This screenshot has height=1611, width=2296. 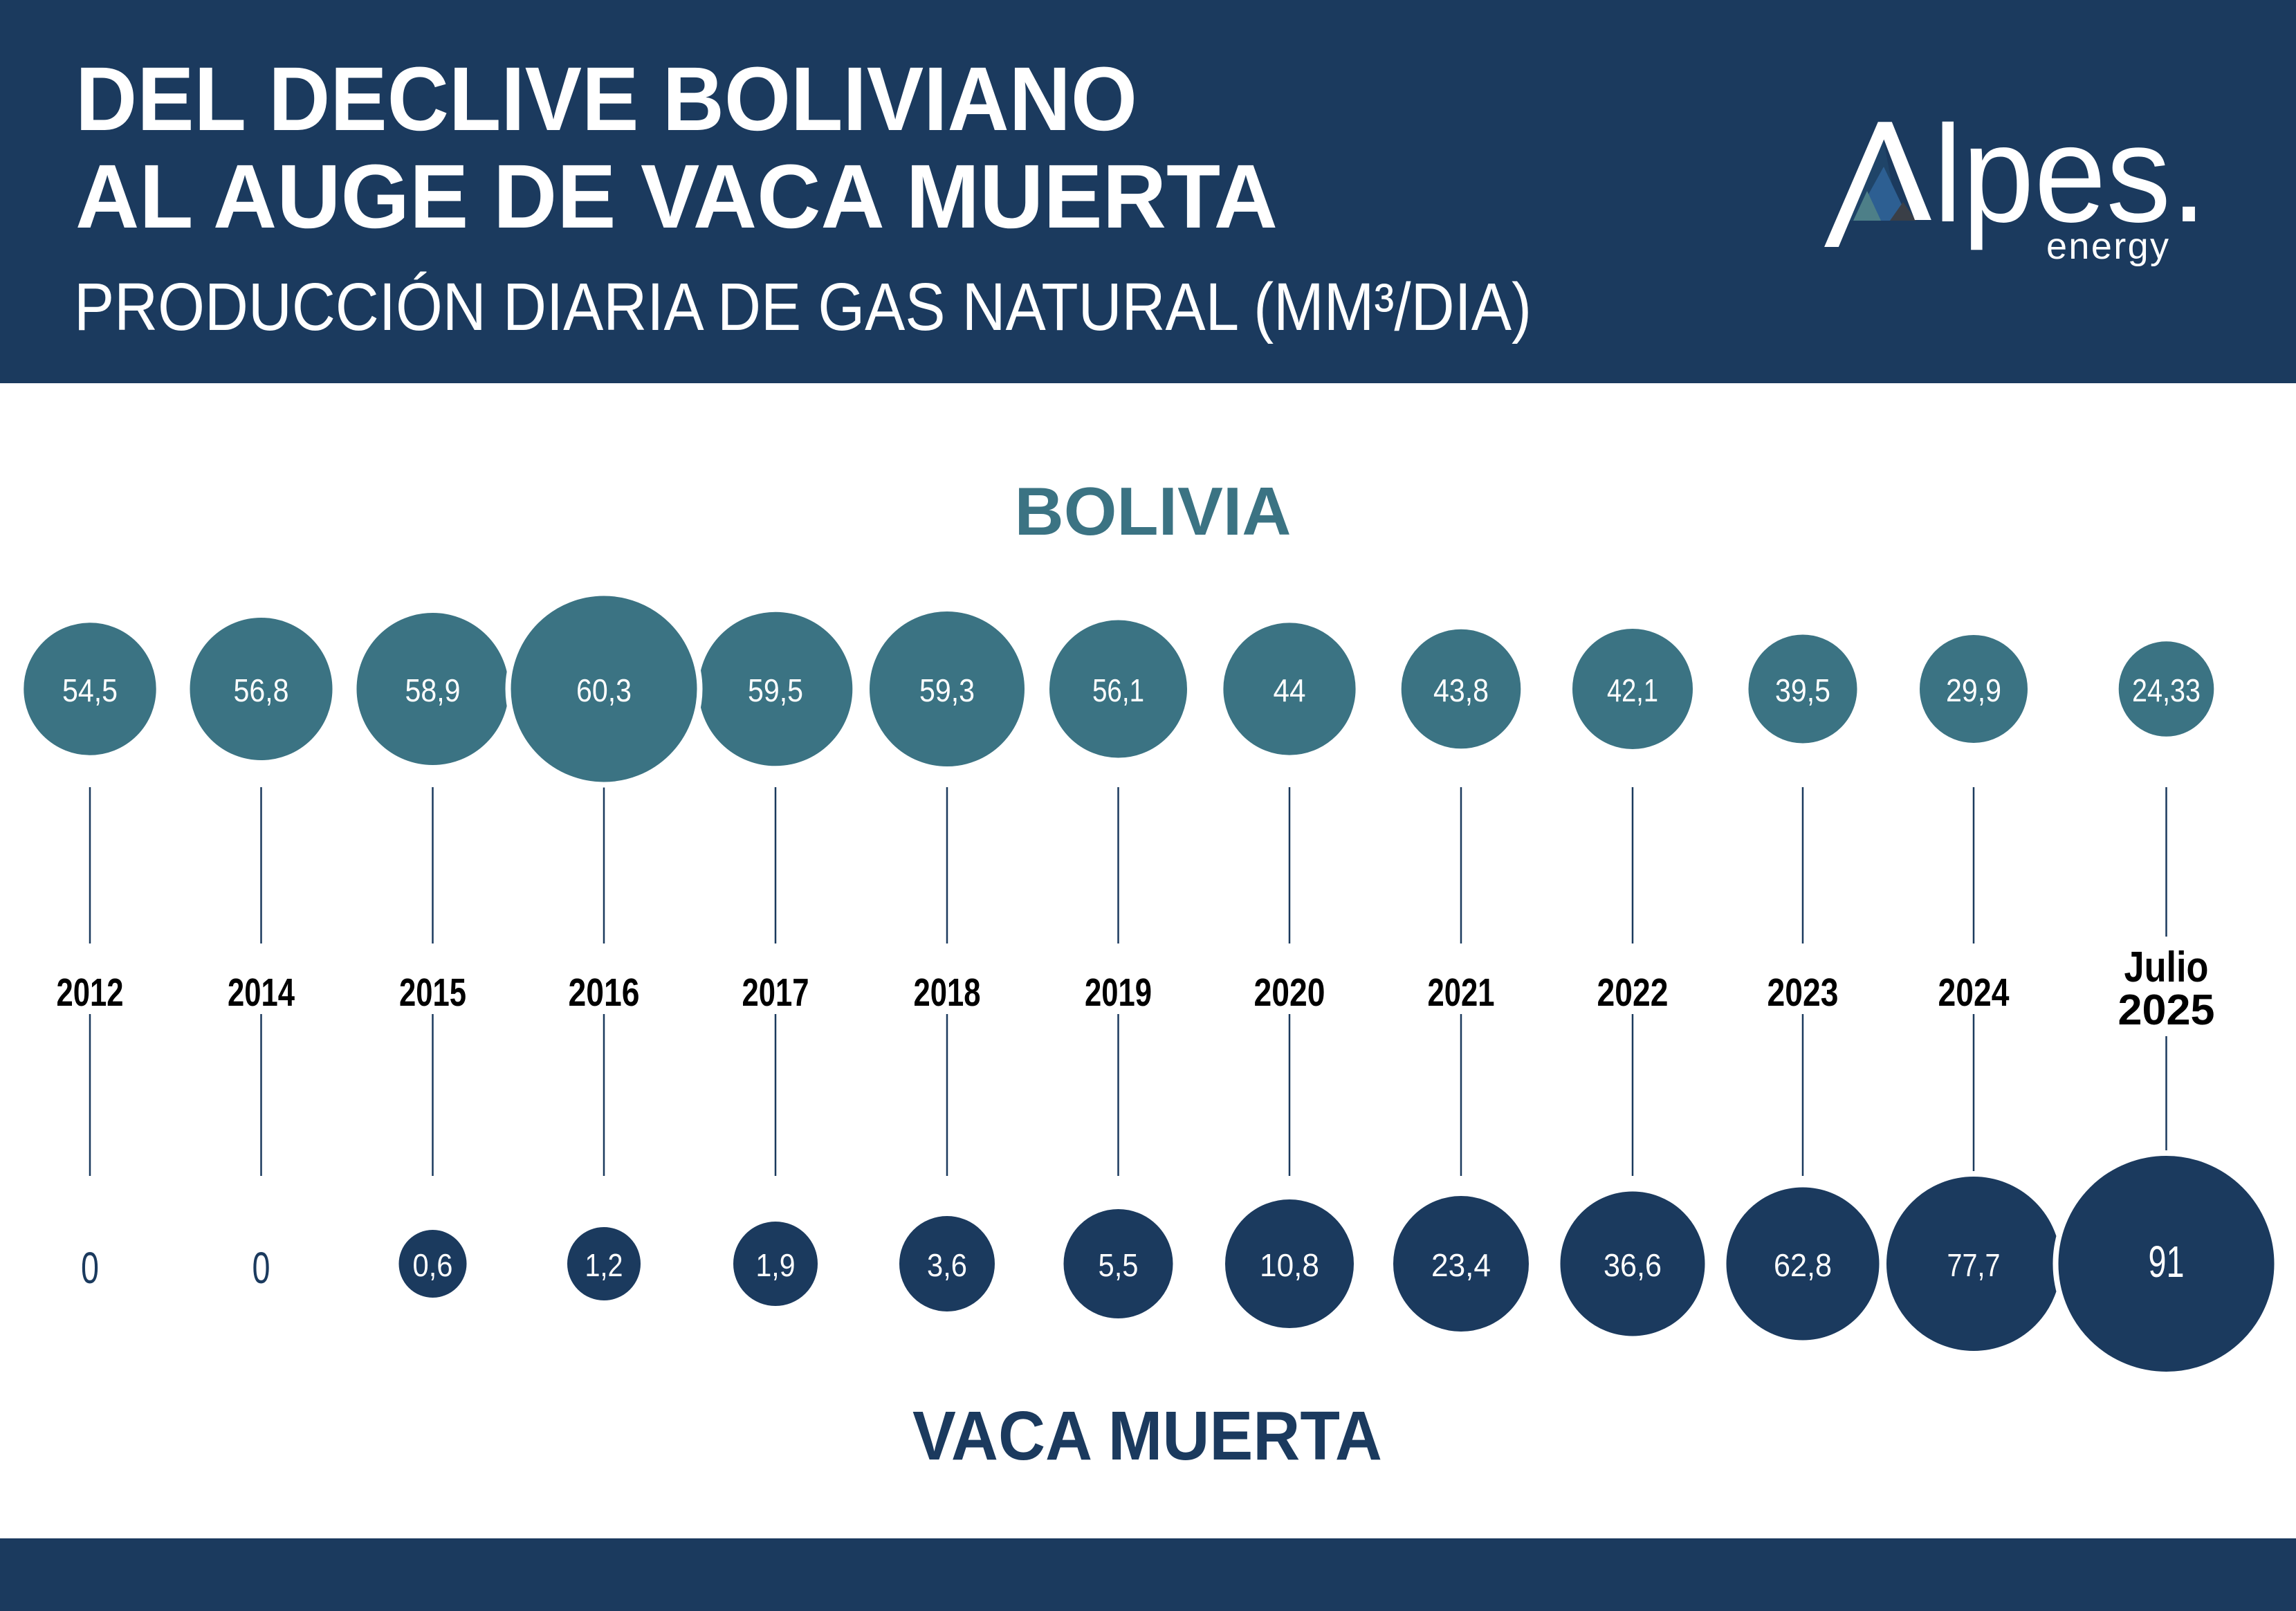 What do you see at coordinates (2167, 1262) in the screenshot?
I see `svg-text: 91` at bounding box center [2167, 1262].